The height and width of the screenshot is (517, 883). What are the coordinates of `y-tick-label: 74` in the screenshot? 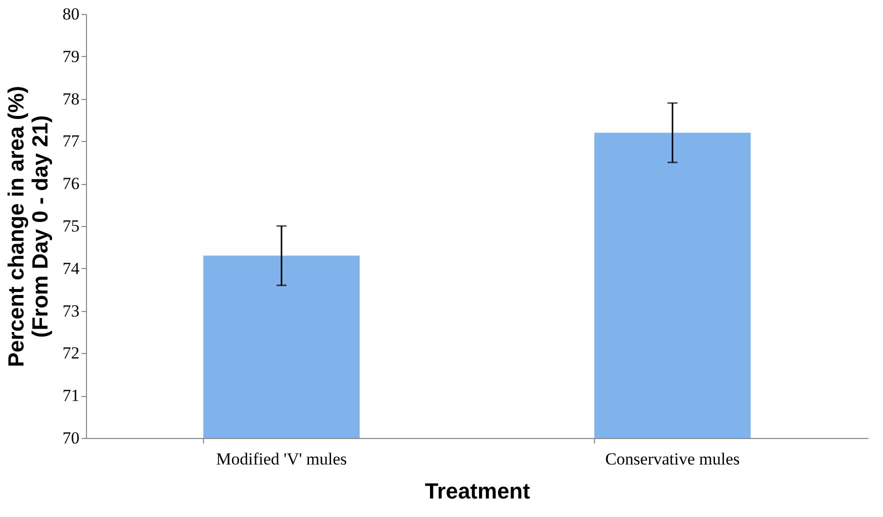 It's located at (71, 268).